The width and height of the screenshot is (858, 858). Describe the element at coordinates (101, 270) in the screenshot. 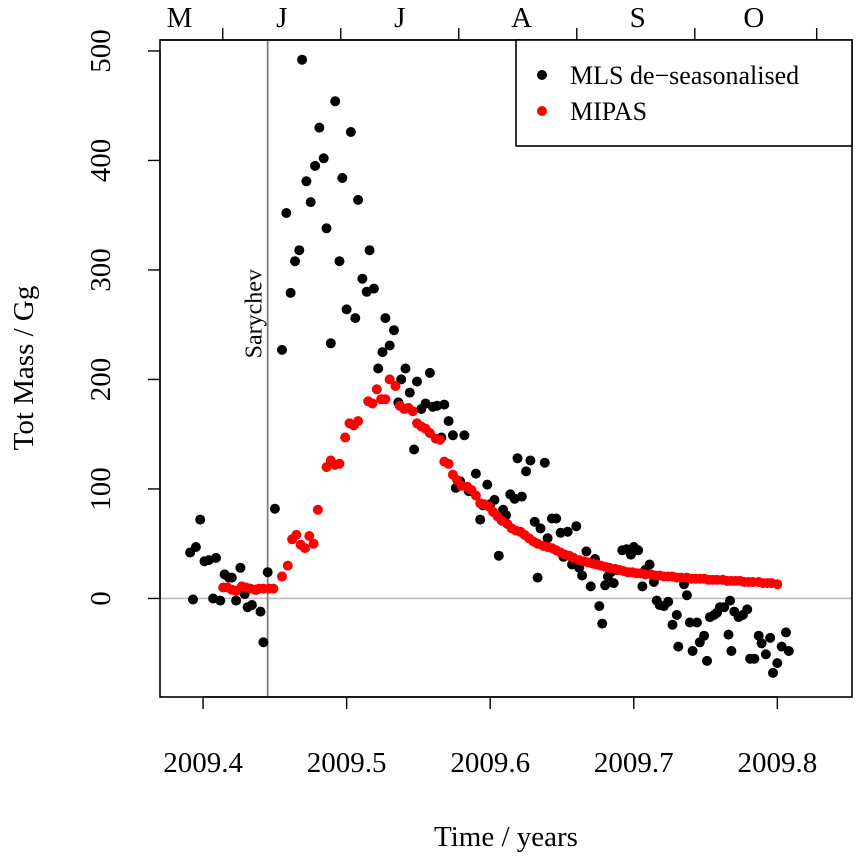

I see `y-tick-label: 300` at that location.